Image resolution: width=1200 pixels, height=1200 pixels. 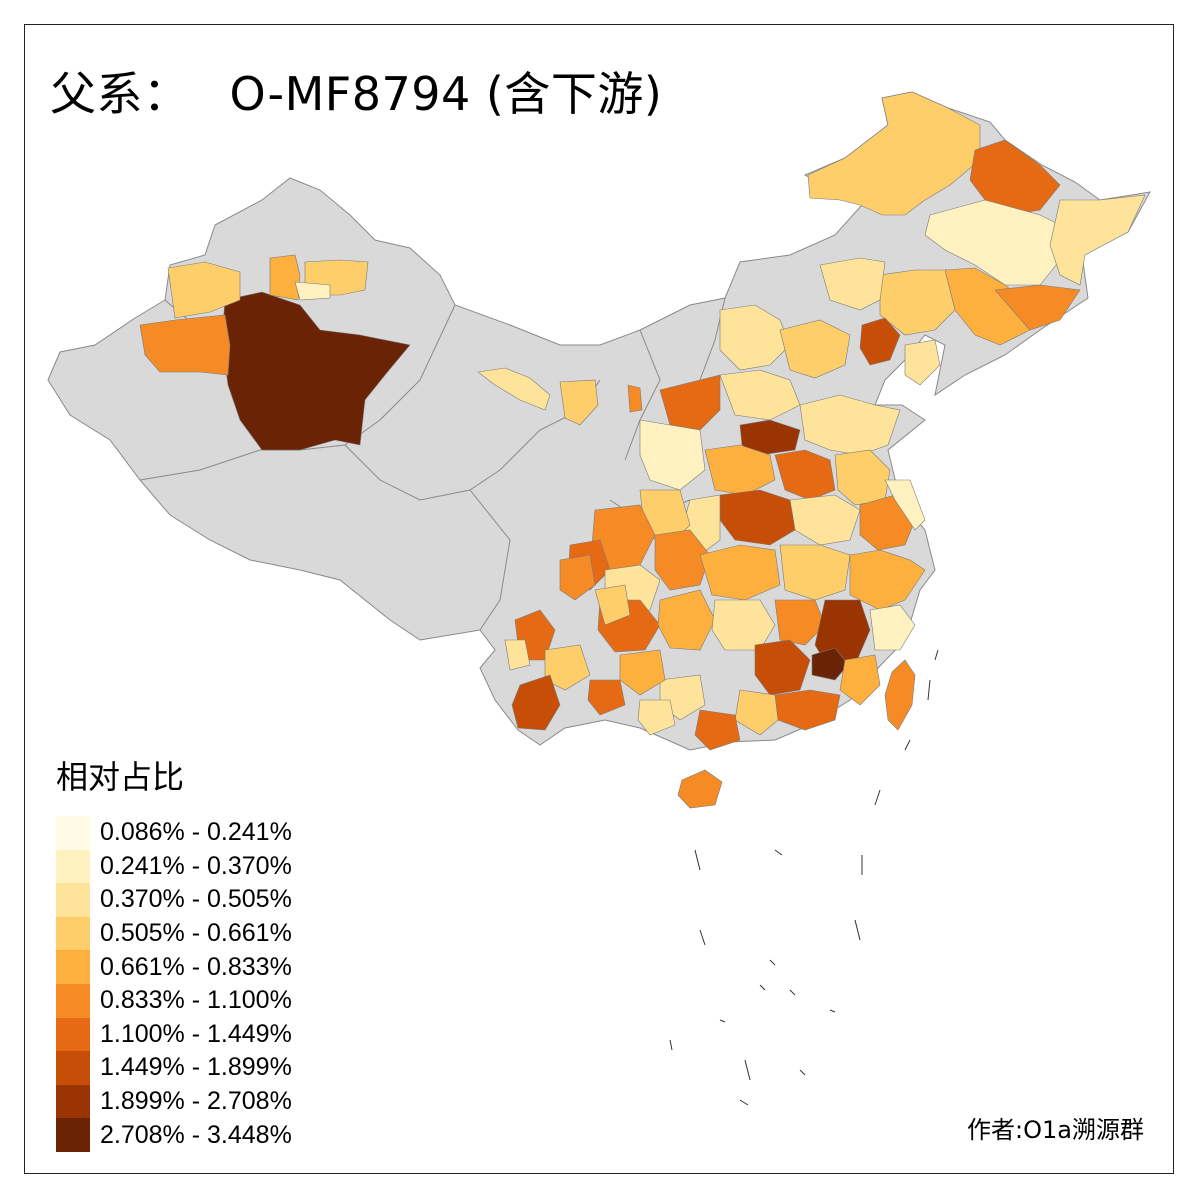 I want to click on legend-label: 0.370% - 0.505%, so click(x=196, y=899).